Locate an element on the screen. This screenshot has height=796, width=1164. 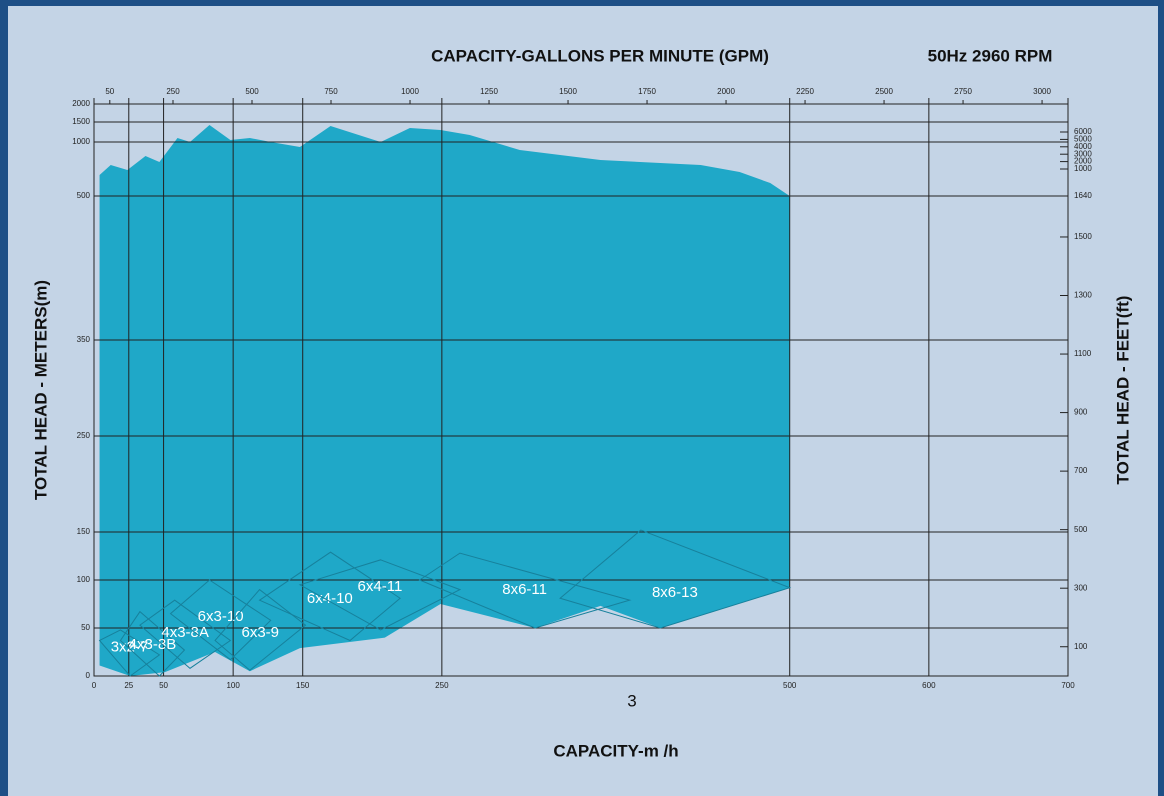
y2-tick-label: 100 is located at coordinates (1081, 646).